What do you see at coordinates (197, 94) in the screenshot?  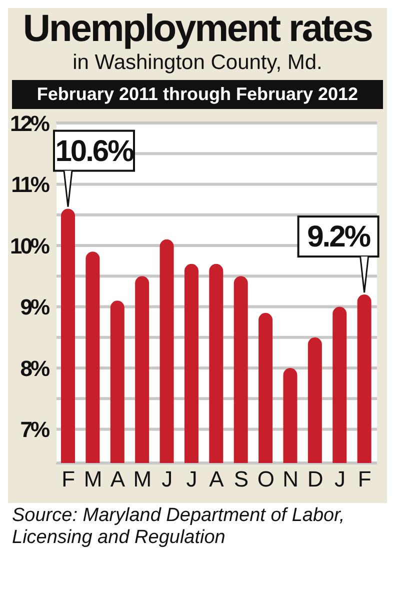 I see `text: February 2011 through February 2012` at bounding box center [197, 94].